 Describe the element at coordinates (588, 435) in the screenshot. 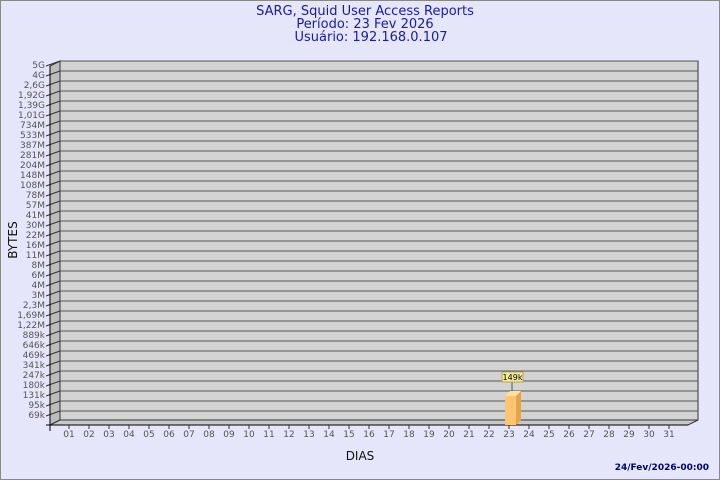

I see `x-tick-label: 27` at that location.